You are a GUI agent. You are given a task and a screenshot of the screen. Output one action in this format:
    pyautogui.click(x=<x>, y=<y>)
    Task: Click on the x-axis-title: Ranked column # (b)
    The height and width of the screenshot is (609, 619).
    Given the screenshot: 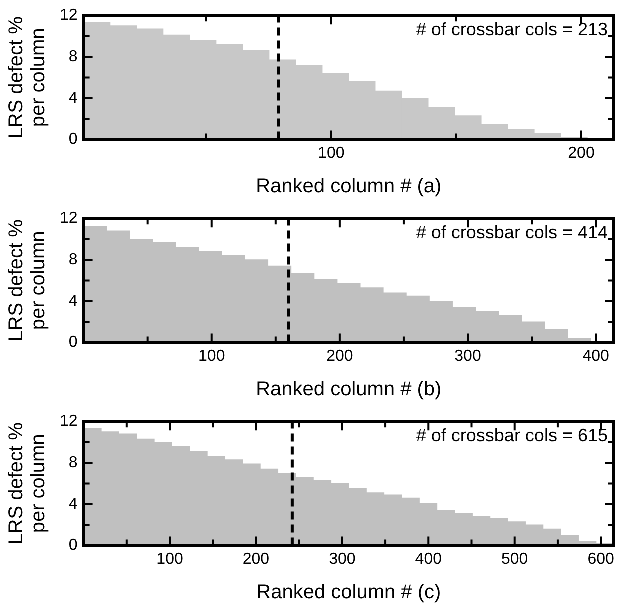 What is the action you would take?
    pyautogui.click(x=349, y=389)
    